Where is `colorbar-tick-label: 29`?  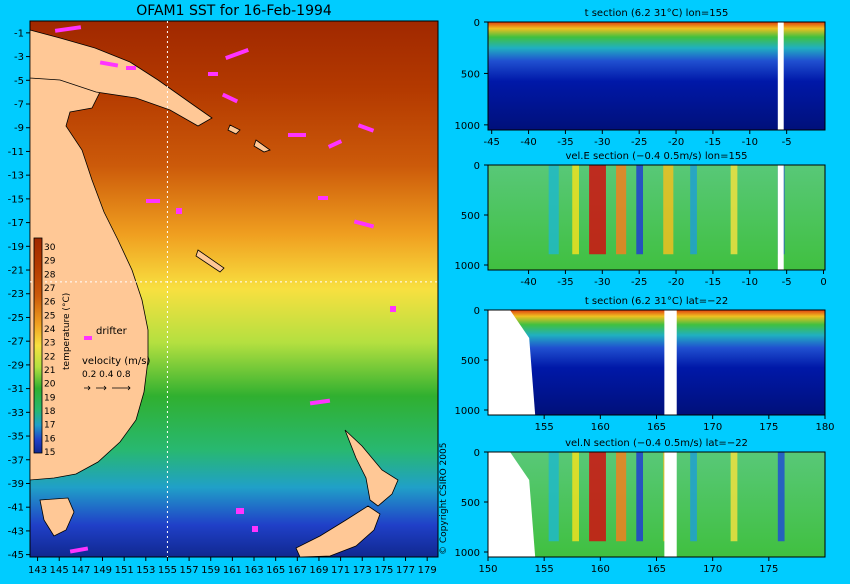 colorbar-tick-label: 29 is located at coordinates (50, 262).